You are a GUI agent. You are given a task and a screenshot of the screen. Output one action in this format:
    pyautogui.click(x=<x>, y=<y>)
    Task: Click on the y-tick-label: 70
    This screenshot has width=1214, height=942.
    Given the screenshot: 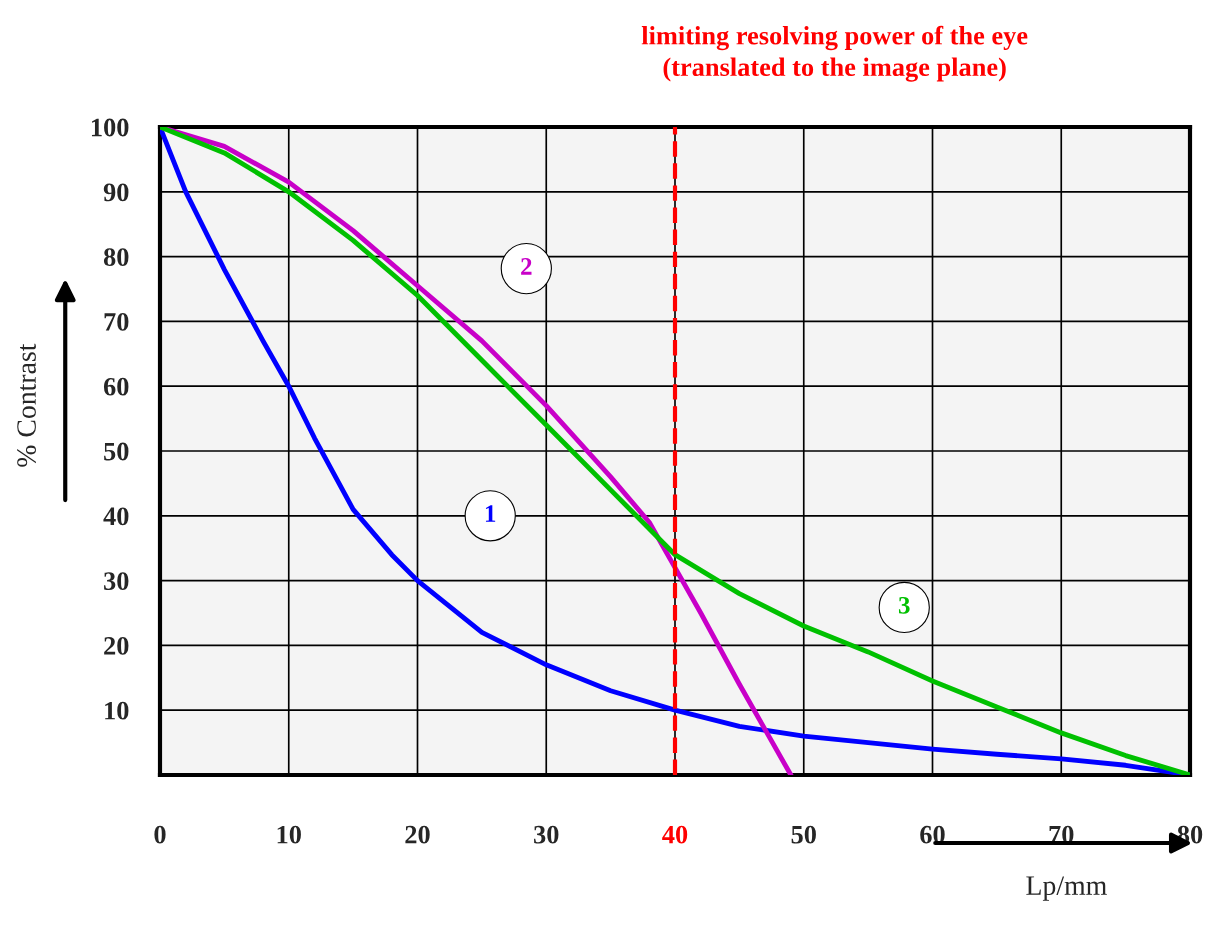 What is the action you would take?
    pyautogui.click(x=116, y=322)
    